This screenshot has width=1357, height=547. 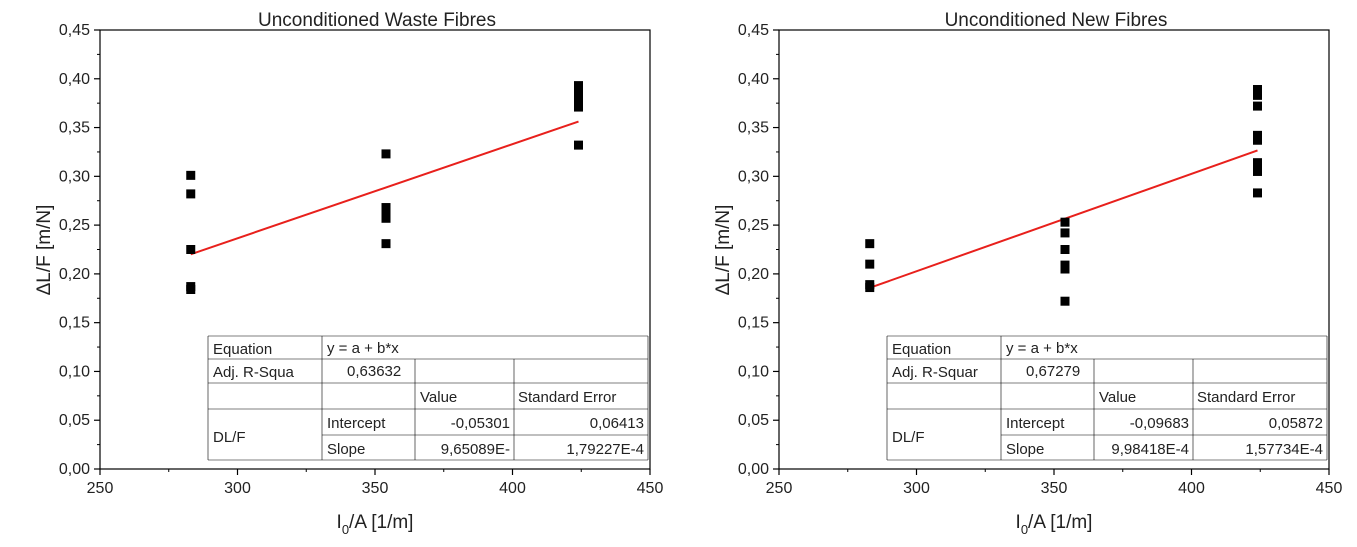 What do you see at coordinates (1159, 423) in the screenshot?
I see `table-cell: -0,09683` at bounding box center [1159, 423].